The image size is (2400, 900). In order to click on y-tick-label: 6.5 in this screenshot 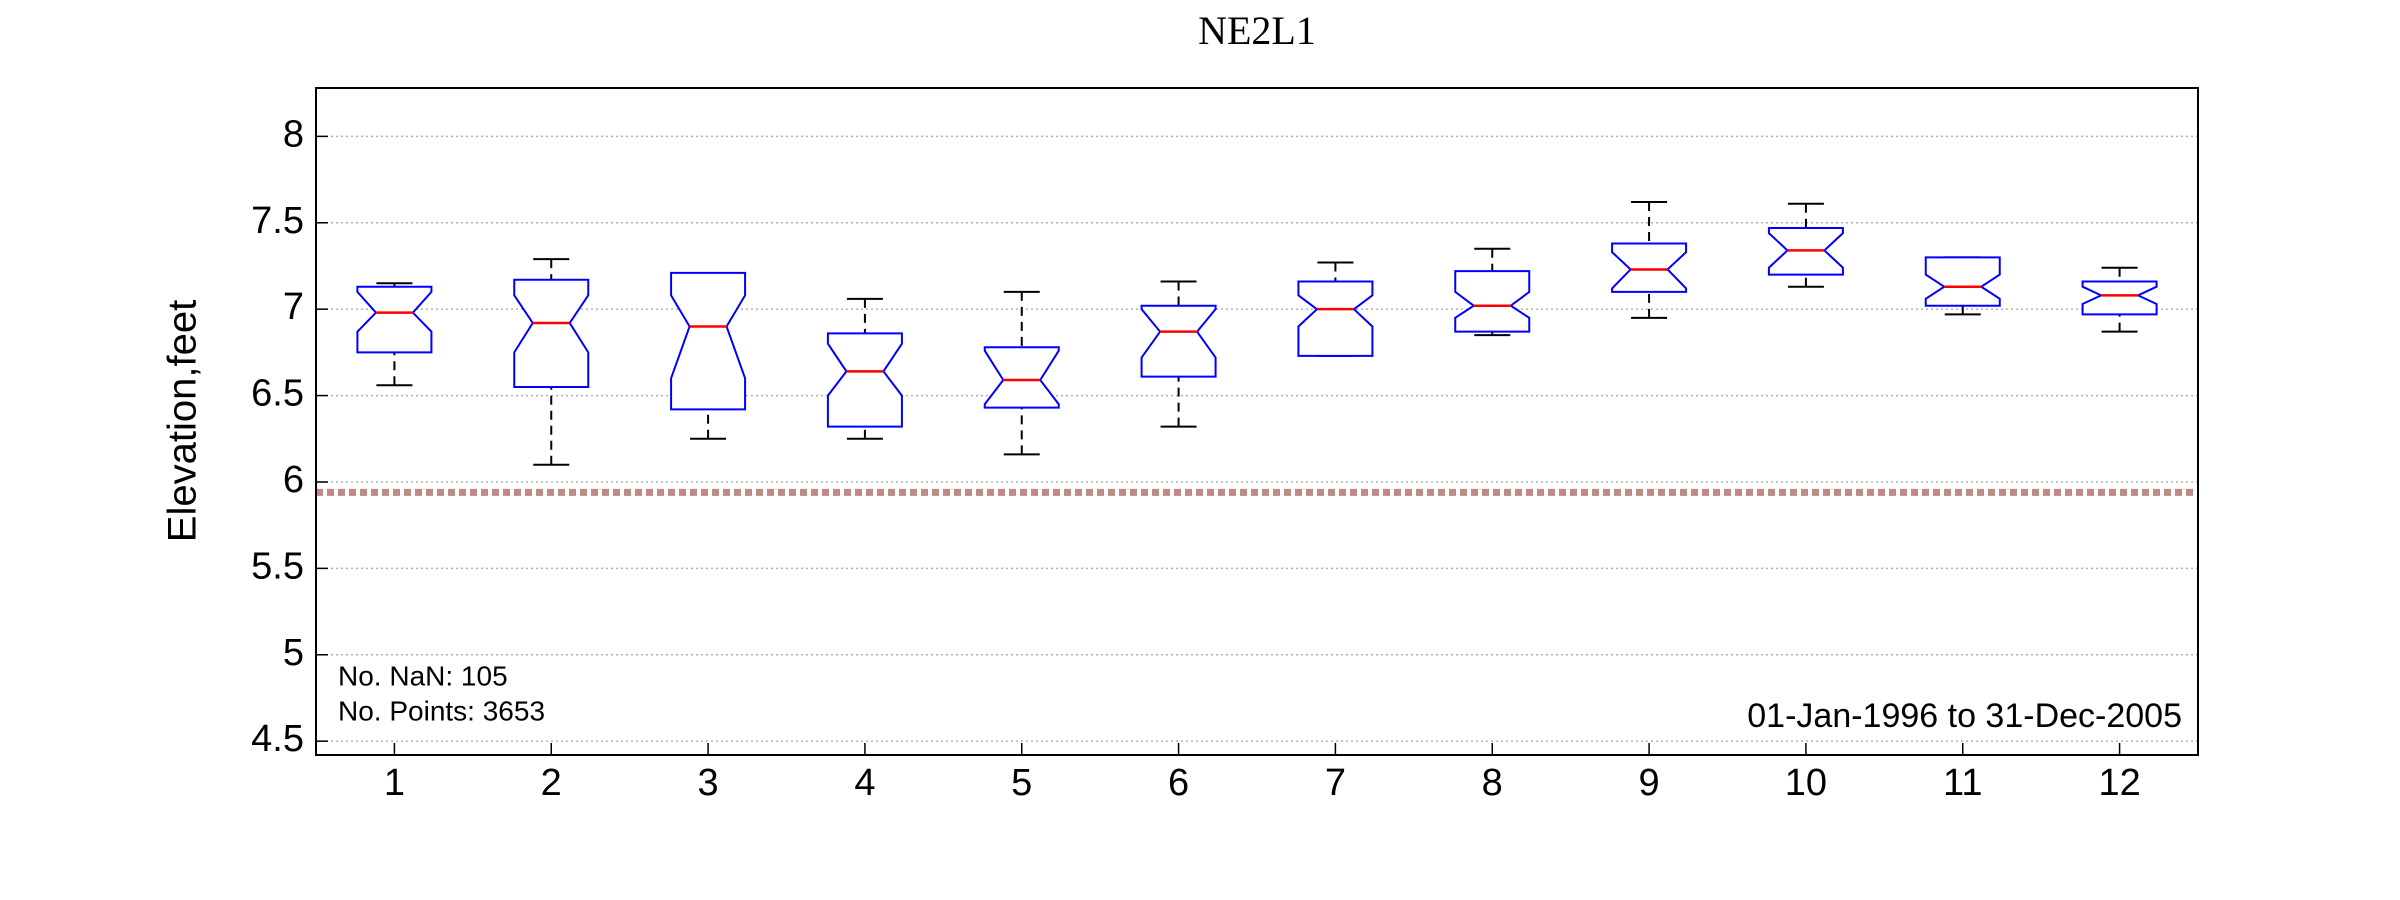, I will do `click(277, 394)`.